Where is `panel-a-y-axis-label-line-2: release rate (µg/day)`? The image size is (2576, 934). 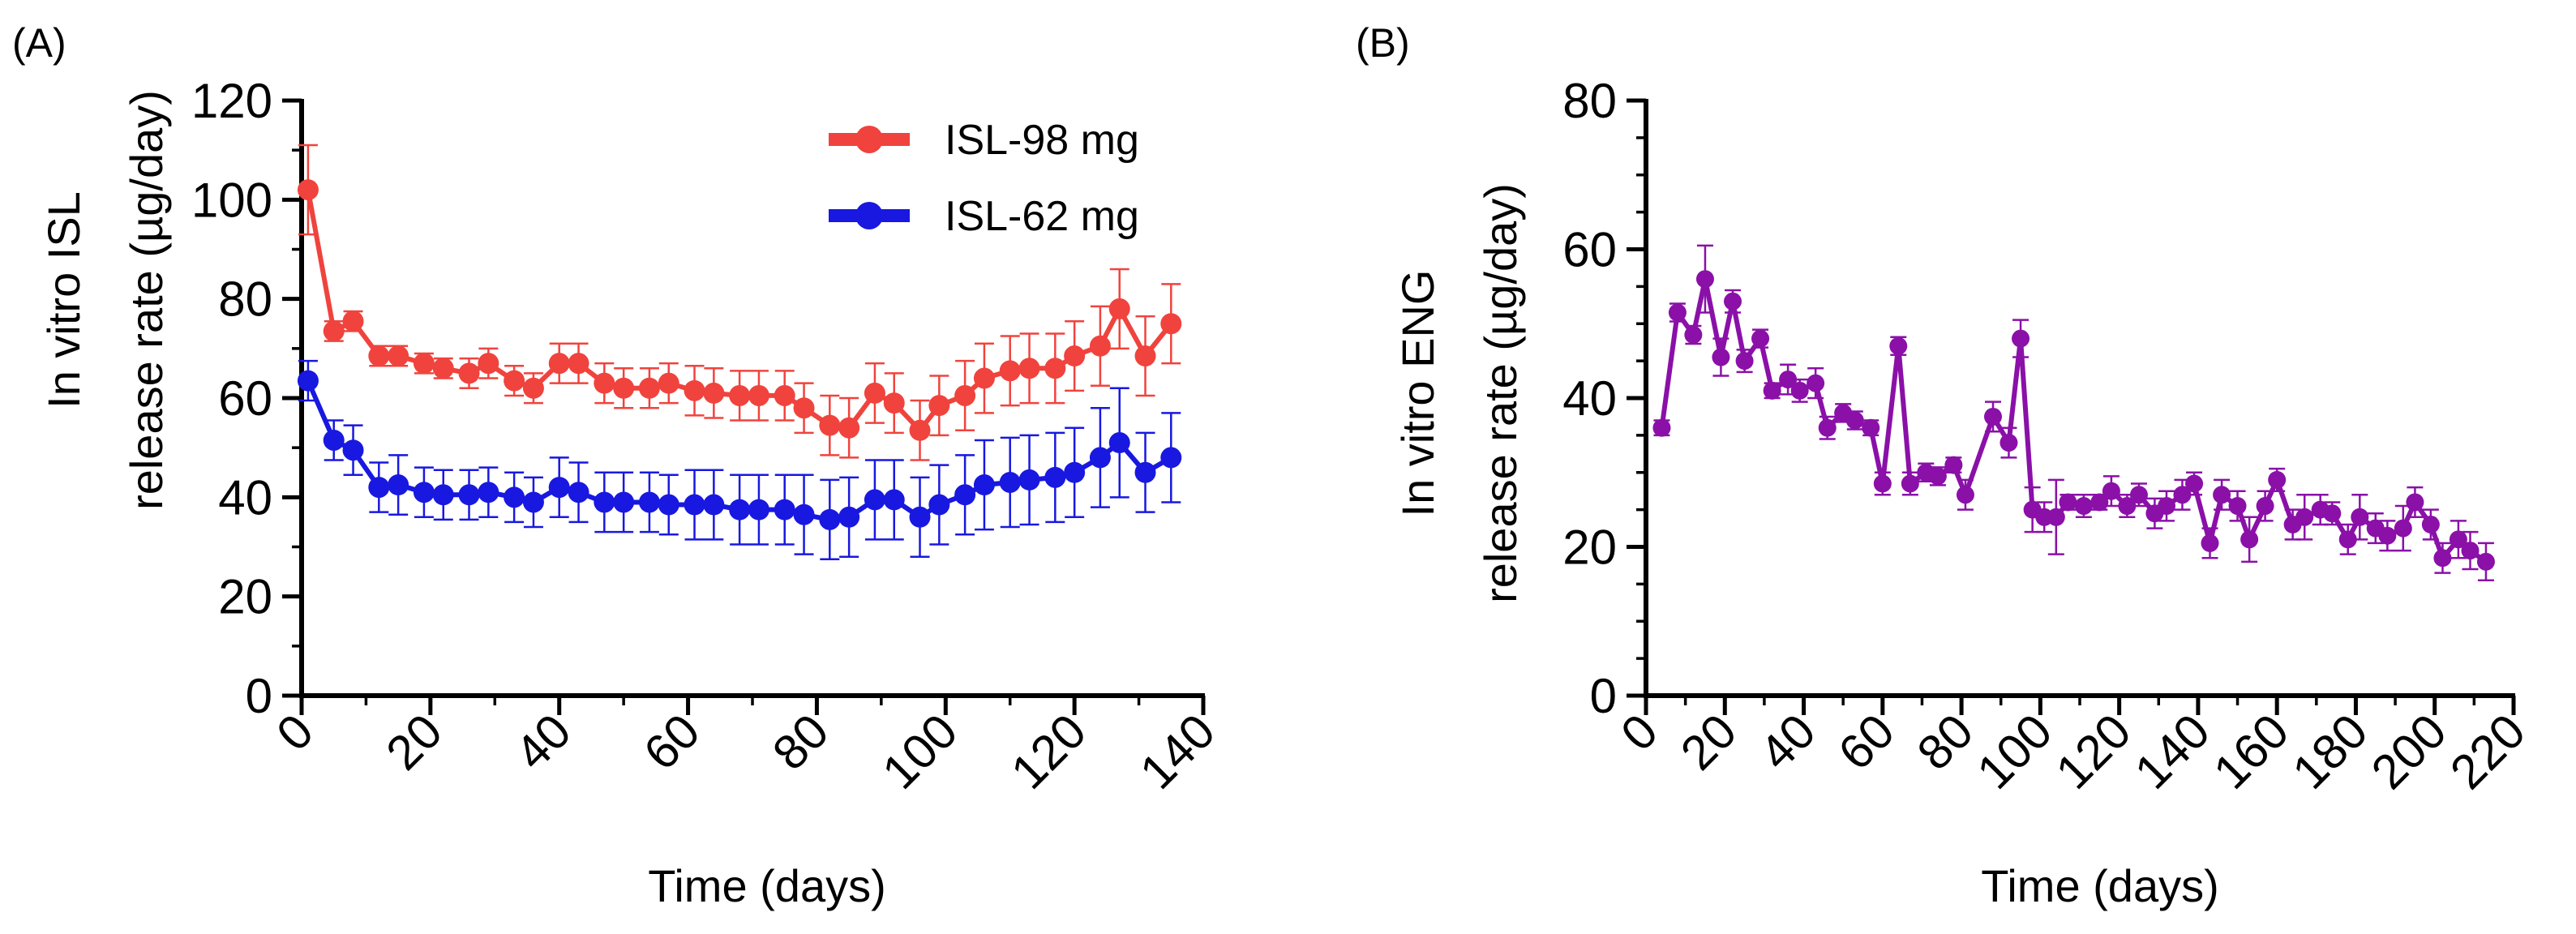 panel-a-y-axis-label-line-2: release rate (µg/day) is located at coordinates (146, 300).